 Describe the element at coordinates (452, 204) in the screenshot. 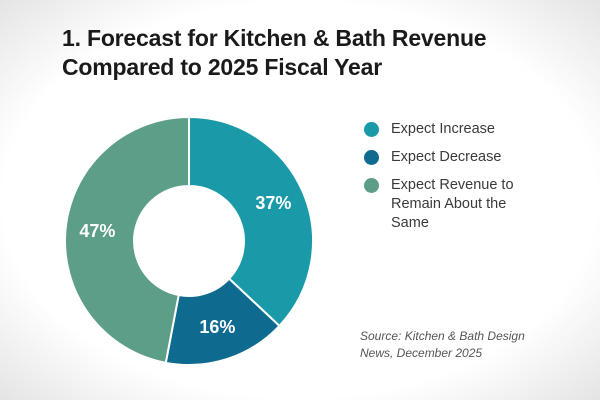

I see `legend-label: Expect Revenue to Remain About the Same` at that location.